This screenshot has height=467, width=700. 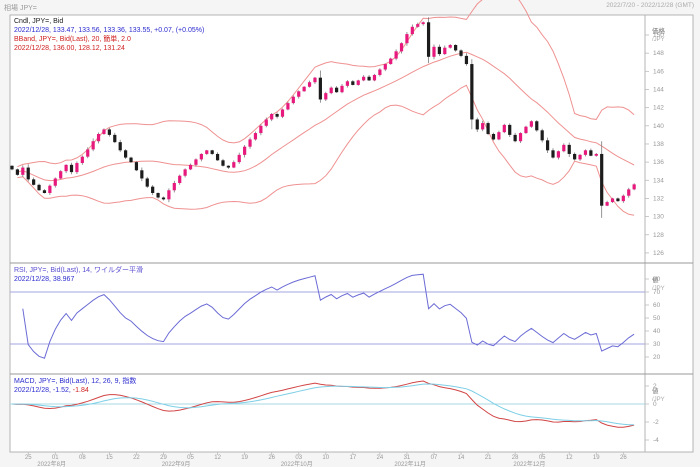 What do you see at coordinates (529, 463) in the screenshot?
I see `svg-text: 2022年12月` at bounding box center [529, 463].